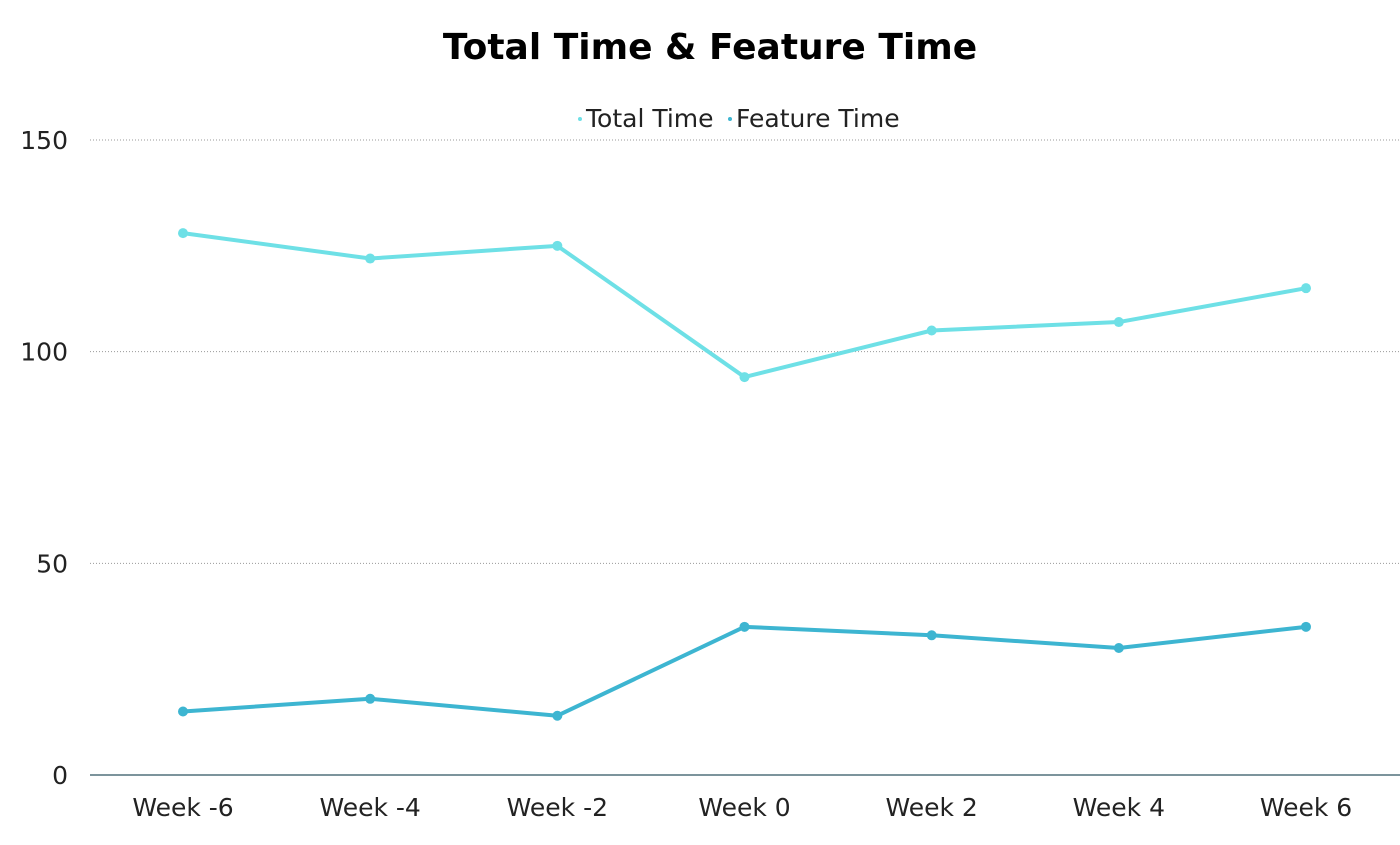  What do you see at coordinates (60, 775) in the screenshot?
I see `y-tick-label: 0` at bounding box center [60, 775].